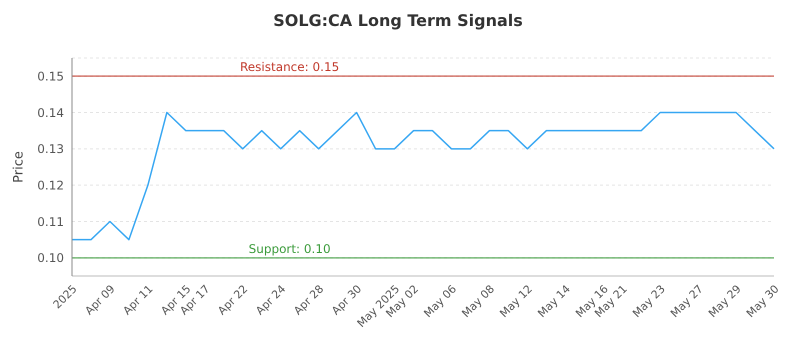 The height and width of the screenshot is (350, 800). What do you see at coordinates (100, 300) in the screenshot?
I see `x-tick-label: Apr 09` at bounding box center [100, 300].